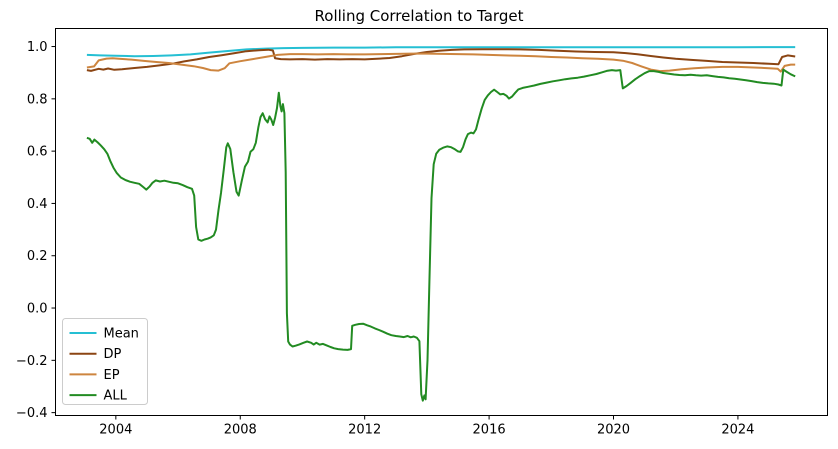 This screenshot has width=838, height=449. Describe the element at coordinates (113, 354) in the screenshot. I see `legend-label-dp: DP` at that location.